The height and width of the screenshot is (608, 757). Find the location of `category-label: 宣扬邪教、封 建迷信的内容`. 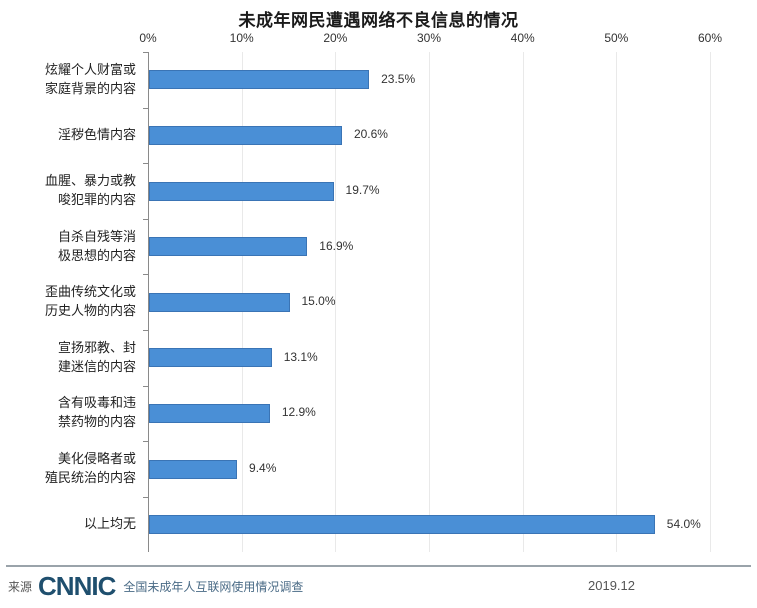

category-label: 宣扬邪教、封 建迷信的内容 is located at coordinates (96, 357).